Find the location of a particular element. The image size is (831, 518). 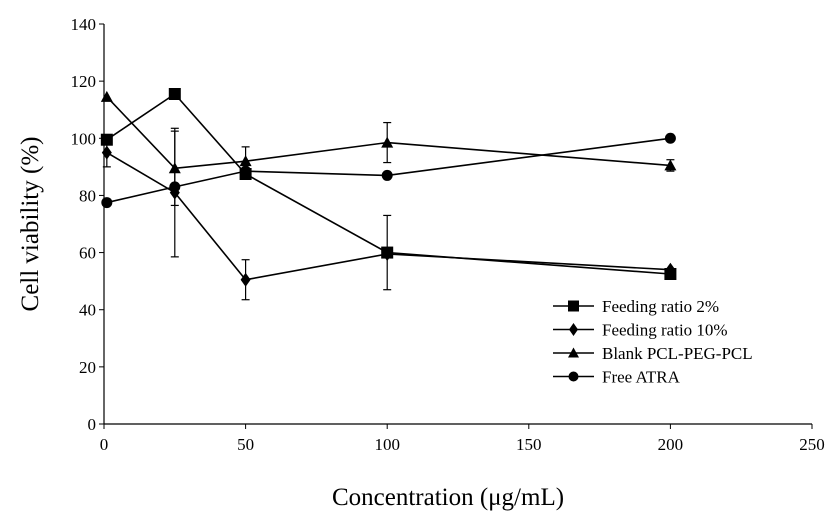

legend-label: Free ATRA is located at coordinates (641, 377).